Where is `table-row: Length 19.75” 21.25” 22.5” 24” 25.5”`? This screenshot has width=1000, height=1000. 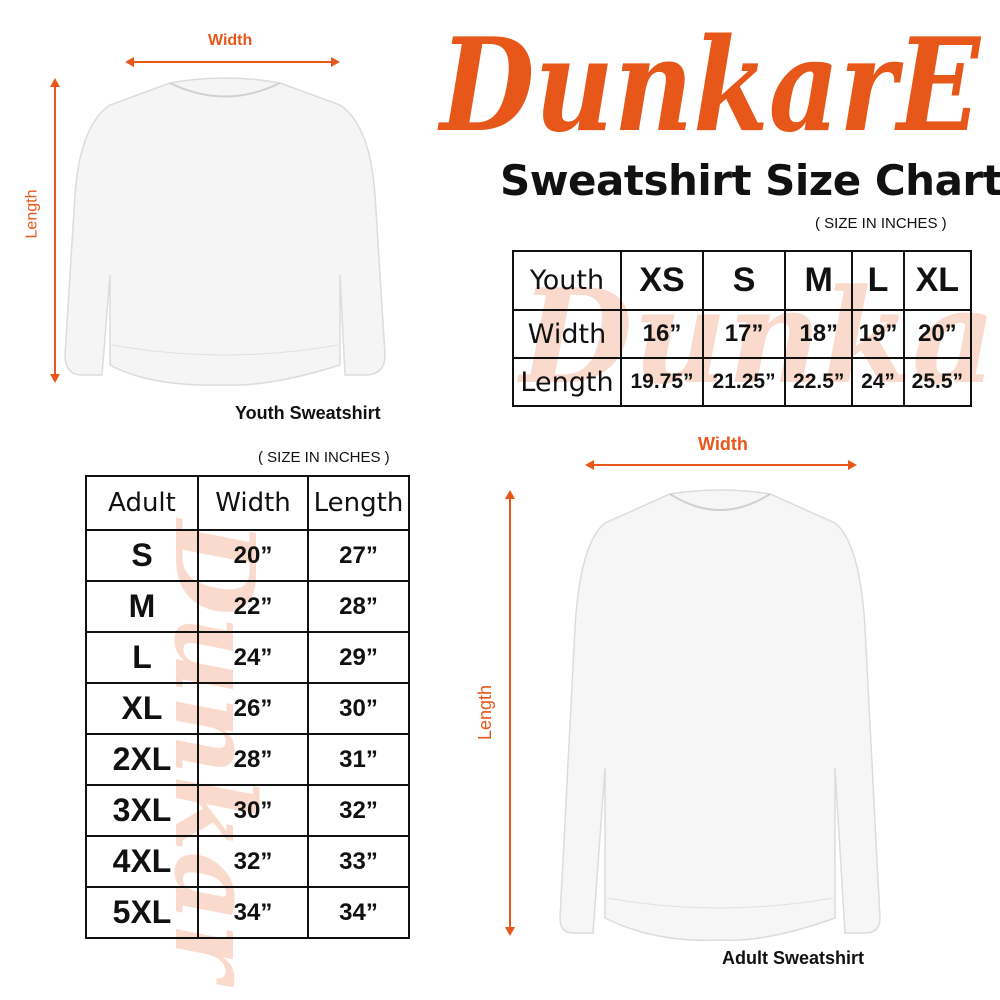
table-row: Length 19.75” 21.25” 22.5” 24” 25.5” is located at coordinates (742, 382).